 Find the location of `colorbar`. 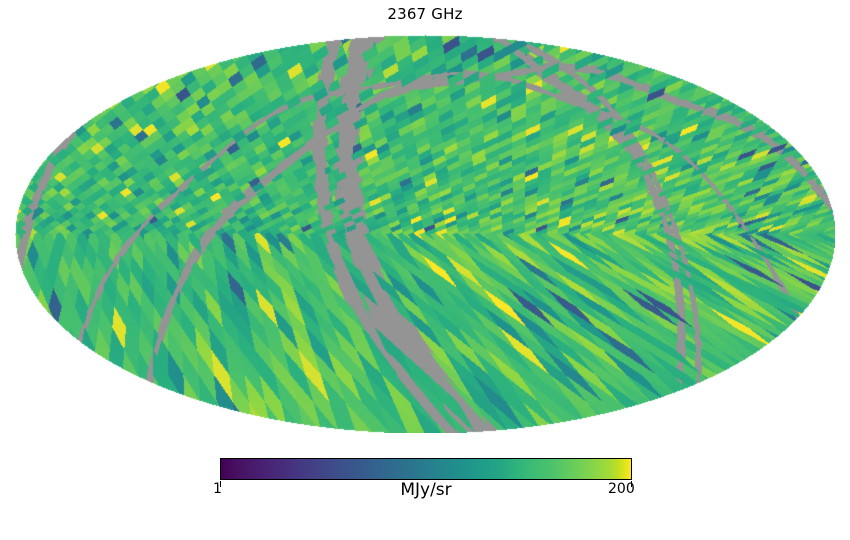

colorbar is located at coordinates (426, 472).